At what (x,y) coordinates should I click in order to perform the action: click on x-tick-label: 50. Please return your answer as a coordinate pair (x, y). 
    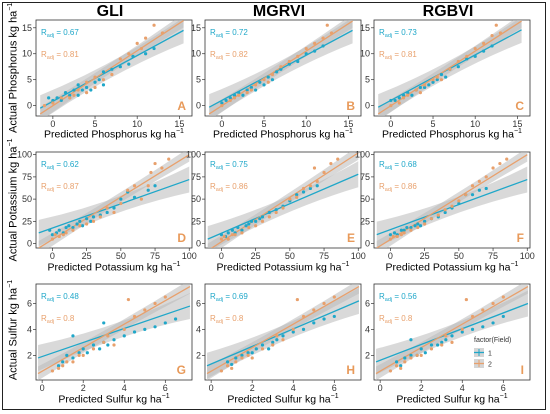
    Looking at the image, I should click on (121, 256).